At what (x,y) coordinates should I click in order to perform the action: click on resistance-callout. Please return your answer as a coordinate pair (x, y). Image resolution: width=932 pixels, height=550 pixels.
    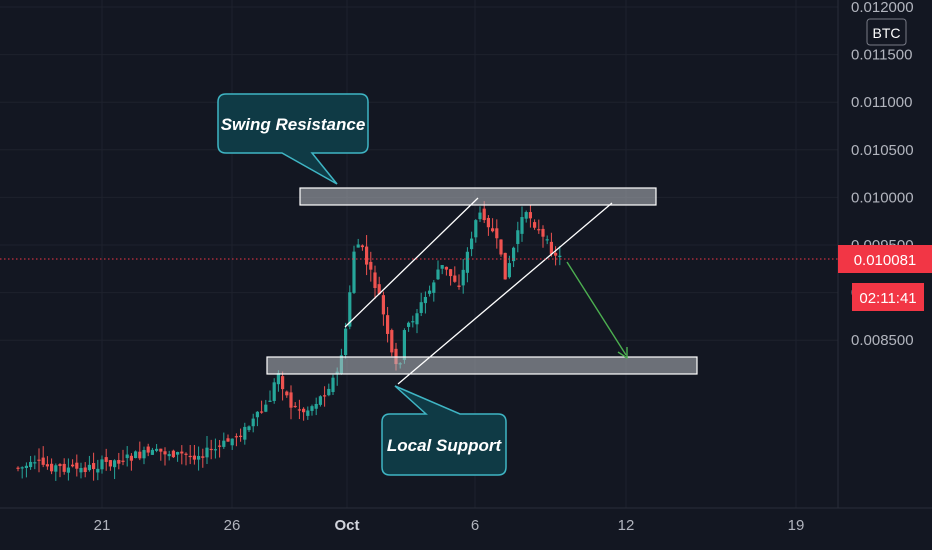
    Looking at the image, I should click on (293, 139).